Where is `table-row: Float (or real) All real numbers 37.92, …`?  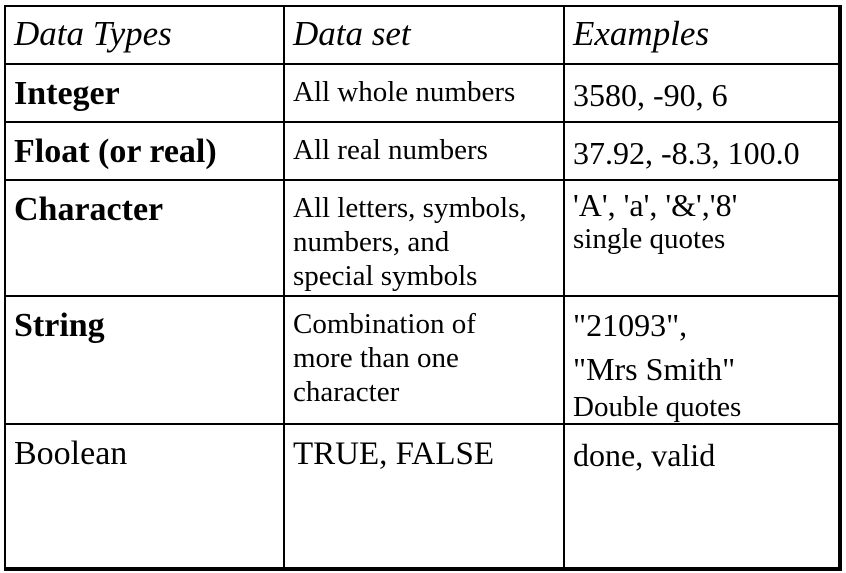
table-row: Float (or real) All real numbers 37.92, … is located at coordinates (423, 151).